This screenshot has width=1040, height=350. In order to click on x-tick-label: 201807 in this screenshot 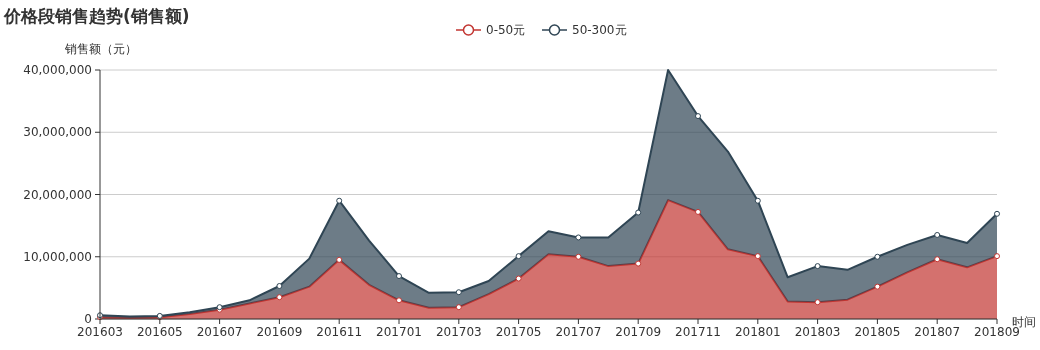, I will do `click(937, 332)`.